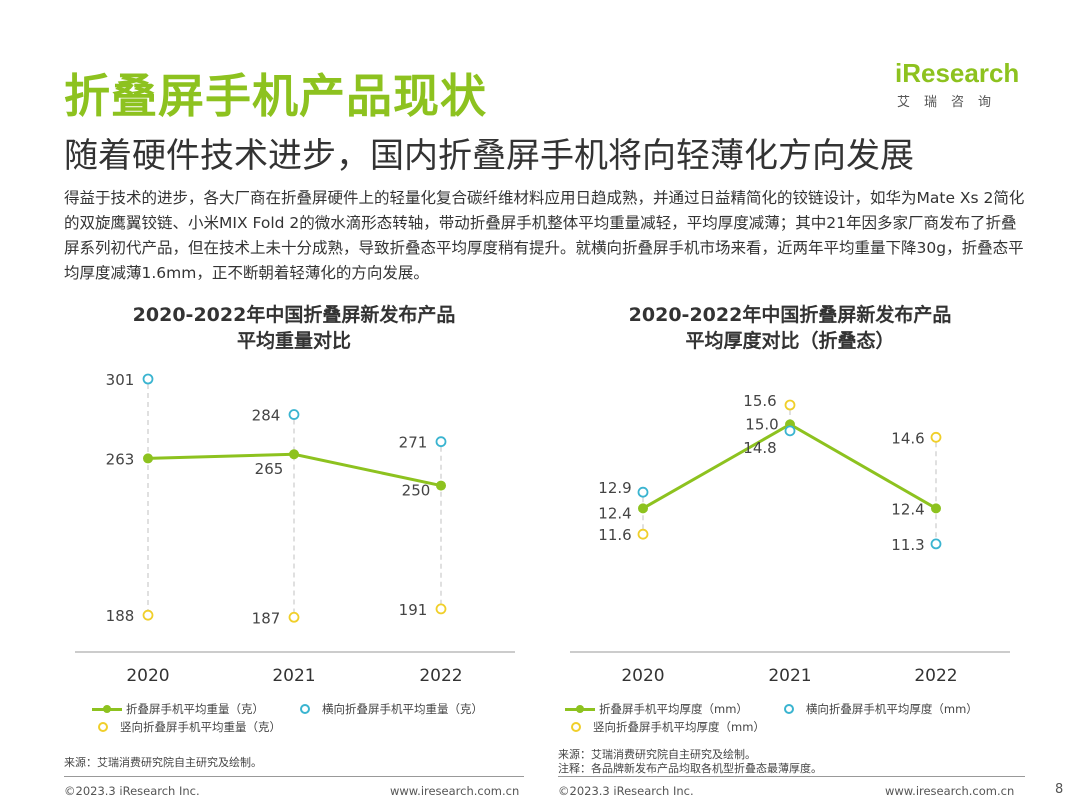 Image resolution: width=1080 pixels, height=810 pixels. What do you see at coordinates (665, 727) in the screenshot?
I see `legend-item-vertical: 竖向折叠屏手机平均厚度（mm）` at bounding box center [665, 727].